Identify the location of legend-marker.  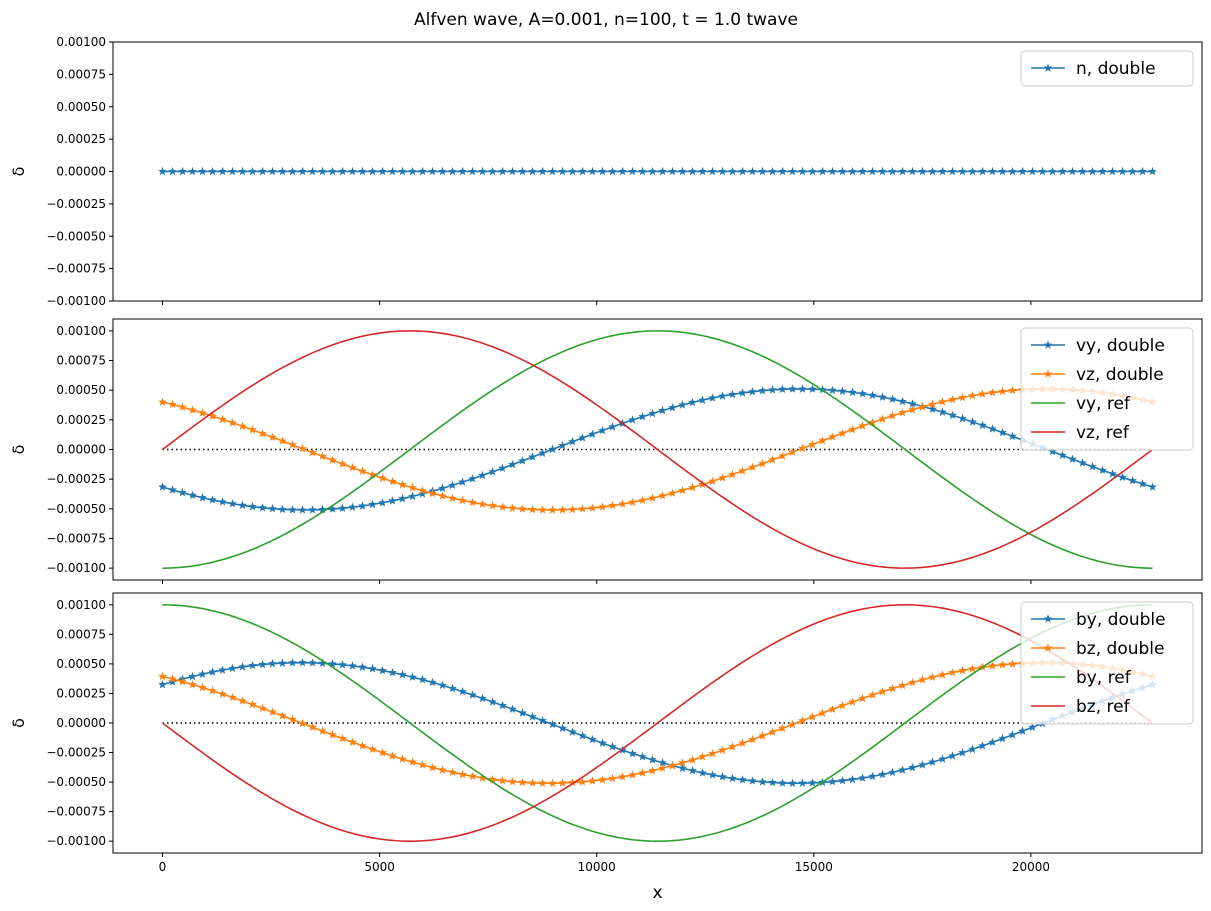
(1048, 373).